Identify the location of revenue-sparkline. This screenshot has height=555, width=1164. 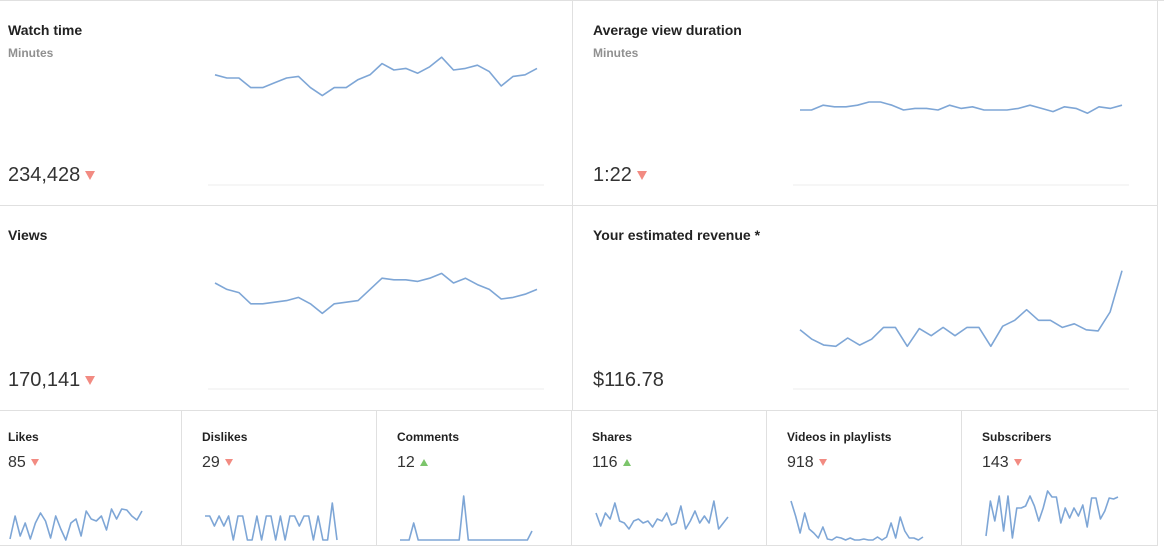
(961, 330).